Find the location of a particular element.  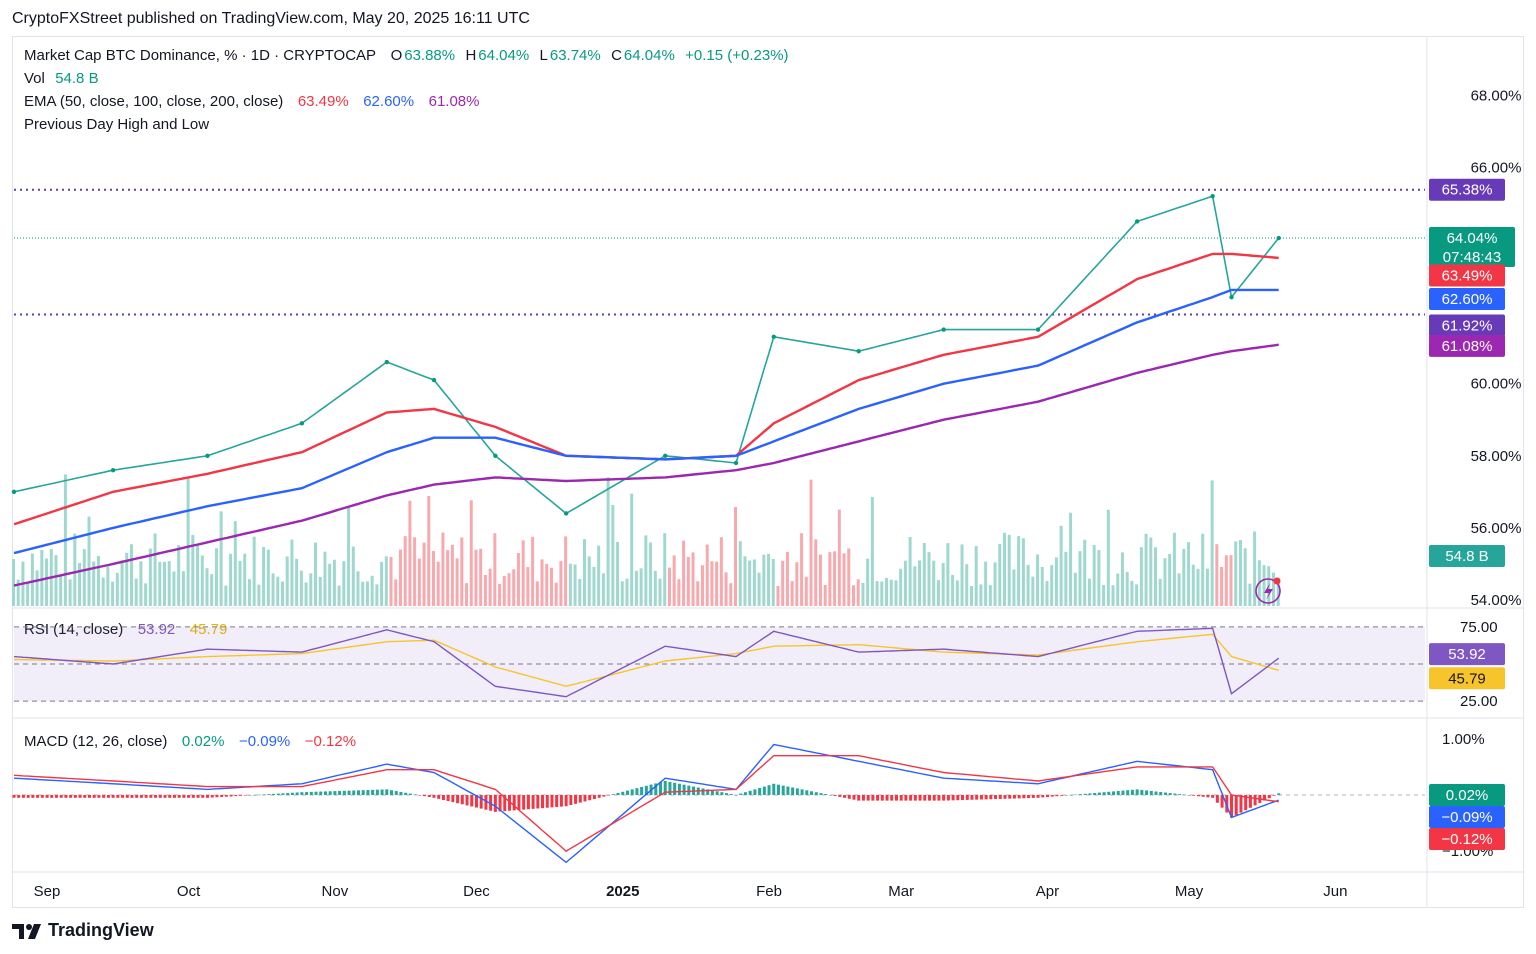

macd-line-value: −0.09% is located at coordinates (264, 741).